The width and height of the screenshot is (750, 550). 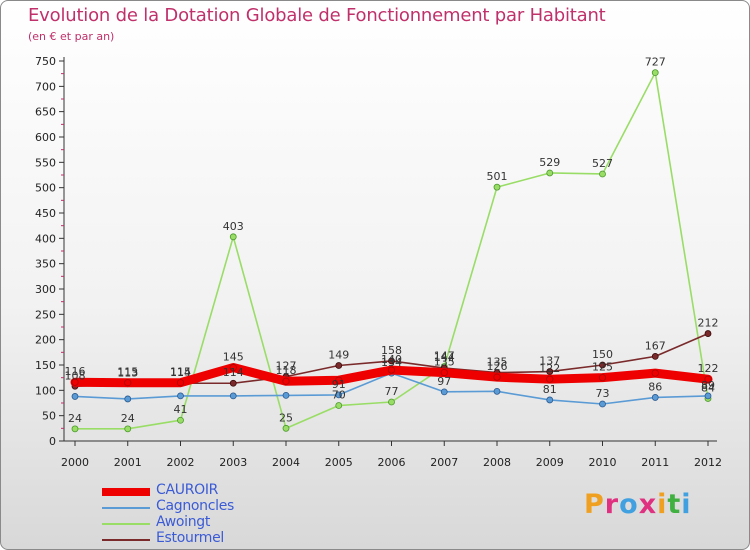 What do you see at coordinates (45, 340) in the screenshot?
I see `y-tick-label: 200` at bounding box center [45, 340].